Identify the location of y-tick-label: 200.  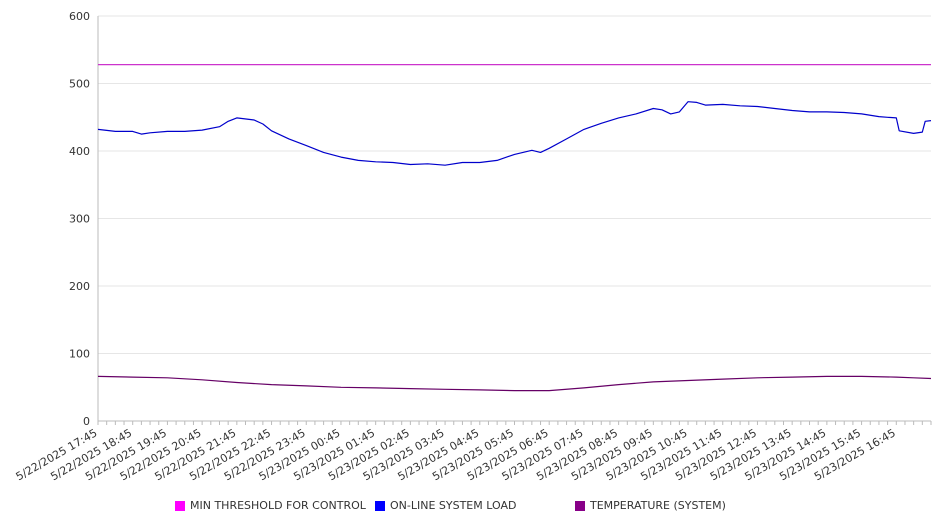
(79, 286).